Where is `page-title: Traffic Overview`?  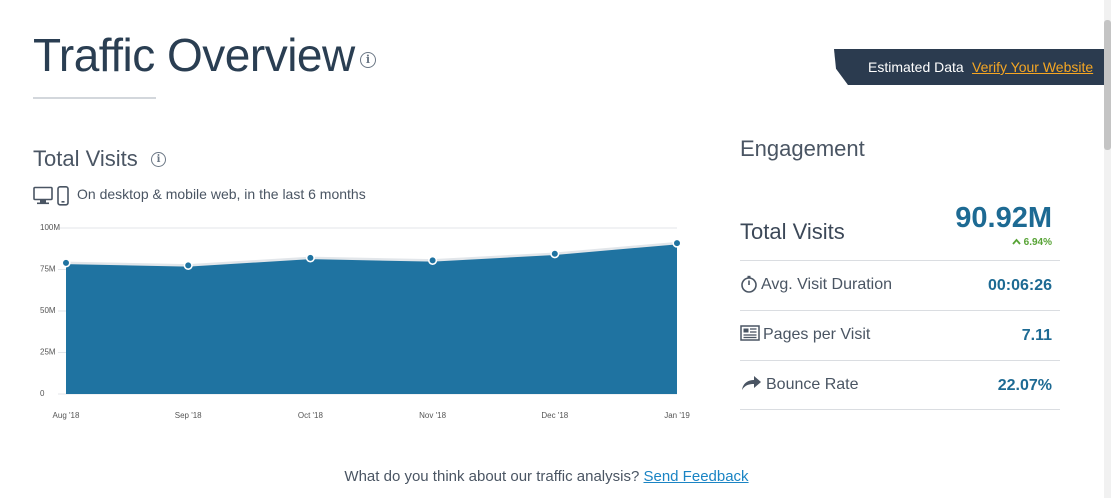
page-title: Traffic Overview is located at coordinates (194, 55).